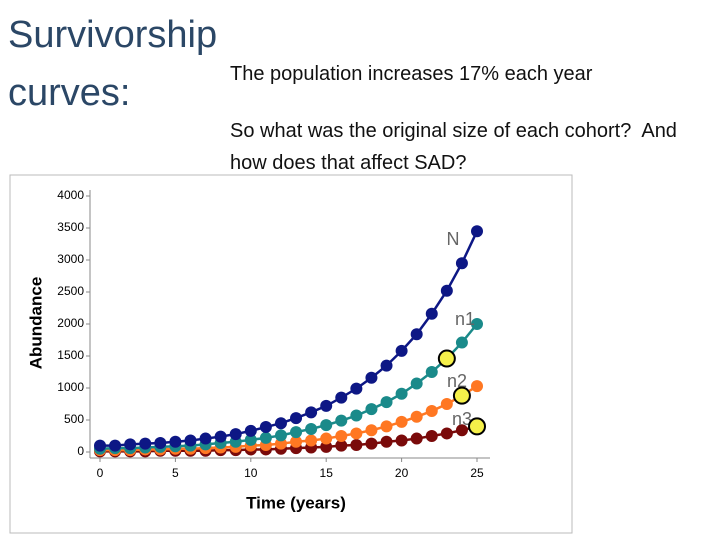 The width and height of the screenshot is (720, 540). I want to click on series-label: n1, so click(465, 319).